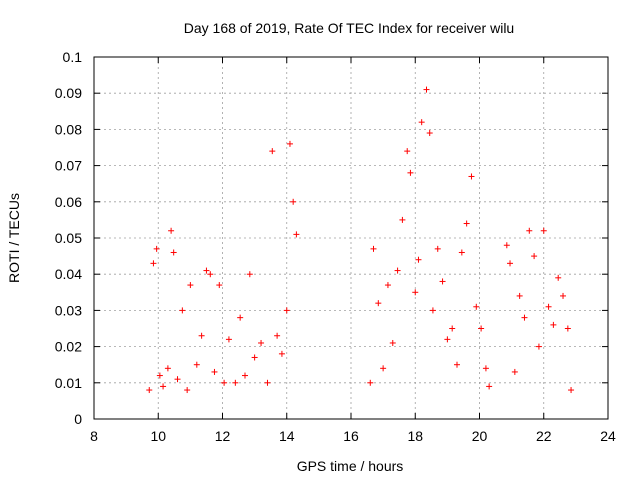  Describe the element at coordinates (68, 166) in the screenshot. I see `y-tick-label: 0.07` at that location.